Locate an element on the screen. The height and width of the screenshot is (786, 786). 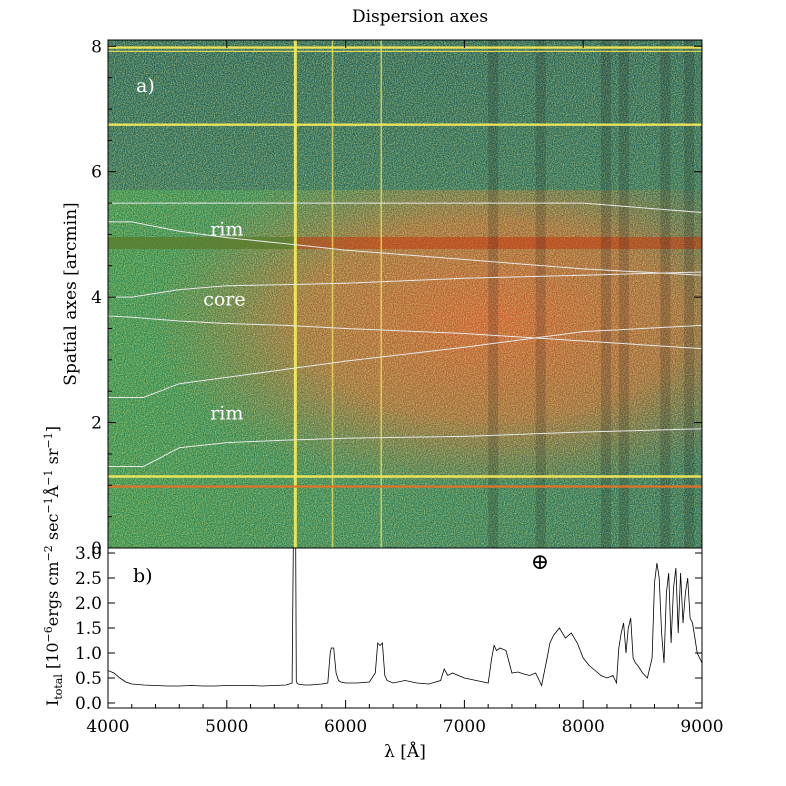
ylabel-exp3: −1 is located at coordinates (48, 505).